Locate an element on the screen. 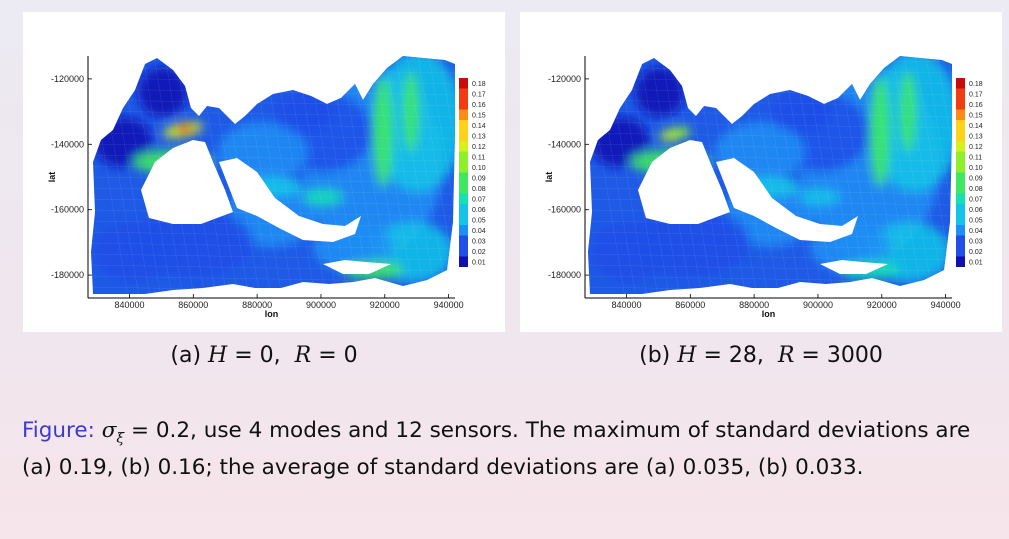 The image size is (1009, 539). x-tick-label-b-3: 900000 is located at coordinates (818, 305).